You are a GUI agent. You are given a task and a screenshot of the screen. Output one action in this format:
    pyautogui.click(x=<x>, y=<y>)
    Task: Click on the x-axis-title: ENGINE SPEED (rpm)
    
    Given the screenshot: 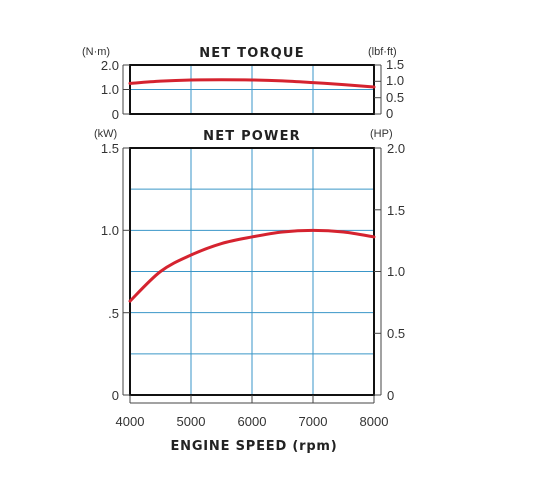 What is the action you would take?
    pyautogui.click(x=253, y=446)
    